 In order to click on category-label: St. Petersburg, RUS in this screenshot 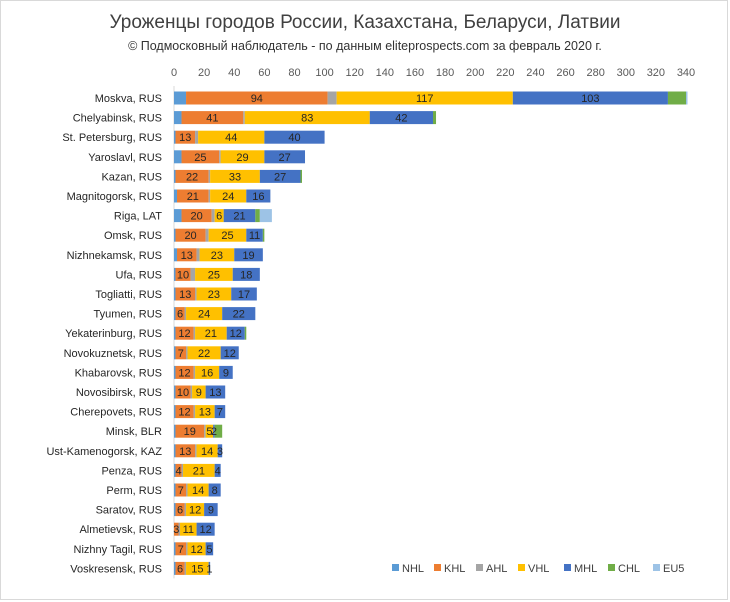, I will do `click(112, 138)`.